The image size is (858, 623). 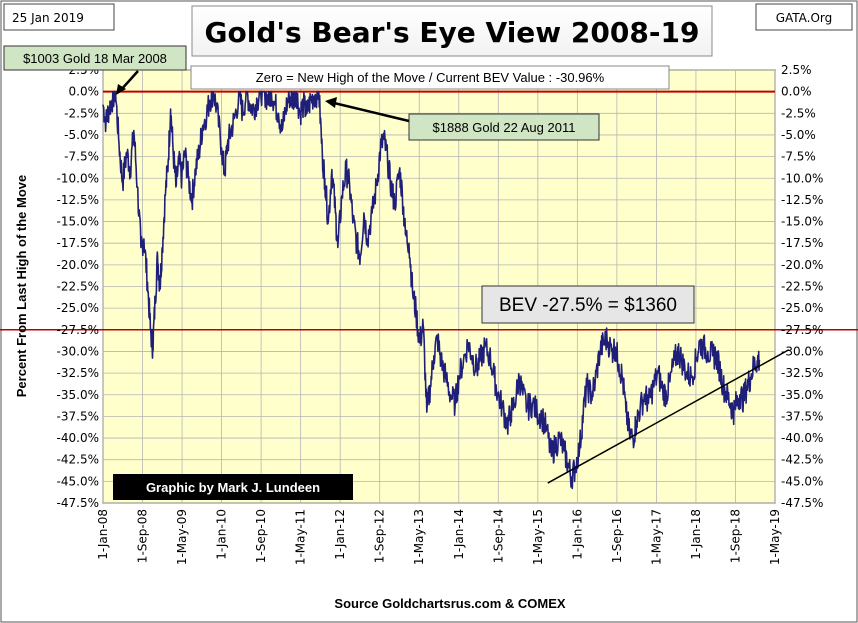 I want to click on y-tick-label-left: -22.5%, so click(x=78, y=287).